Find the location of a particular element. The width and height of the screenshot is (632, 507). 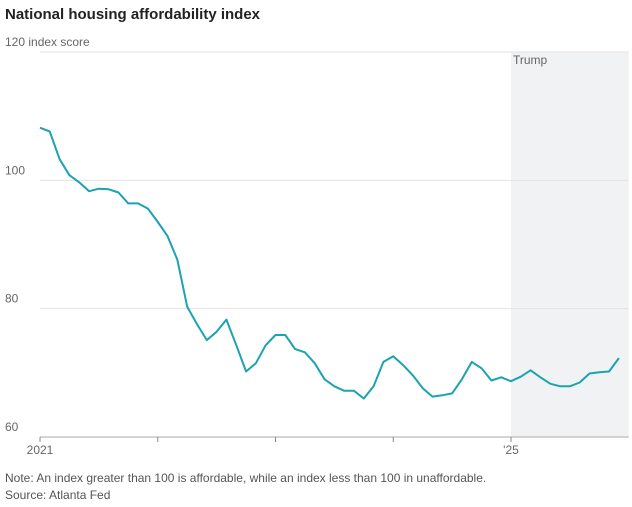

y-tick-label: 100 is located at coordinates (15, 170).